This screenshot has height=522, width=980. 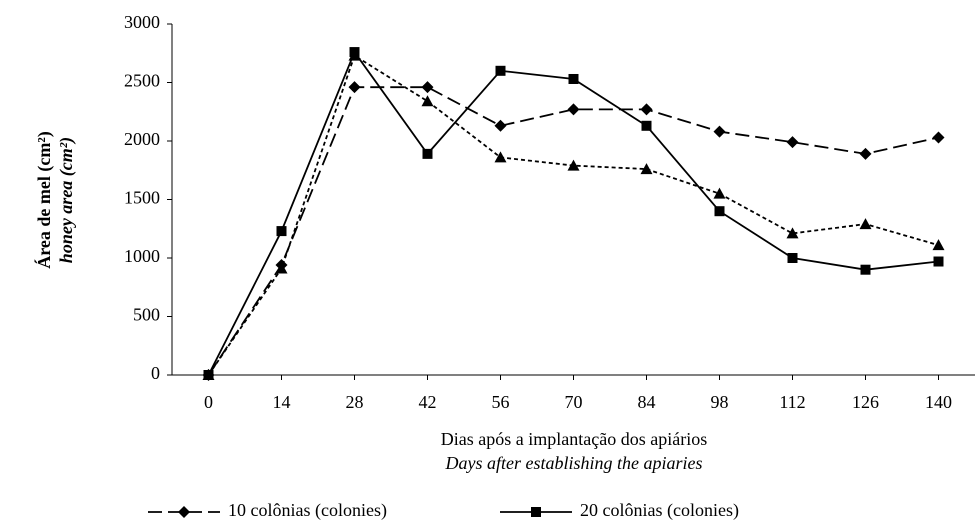 What do you see at coordinates (208, 402) in the screenshot?
I see `x-tick-label: 0` at bounding box center [208, 402].